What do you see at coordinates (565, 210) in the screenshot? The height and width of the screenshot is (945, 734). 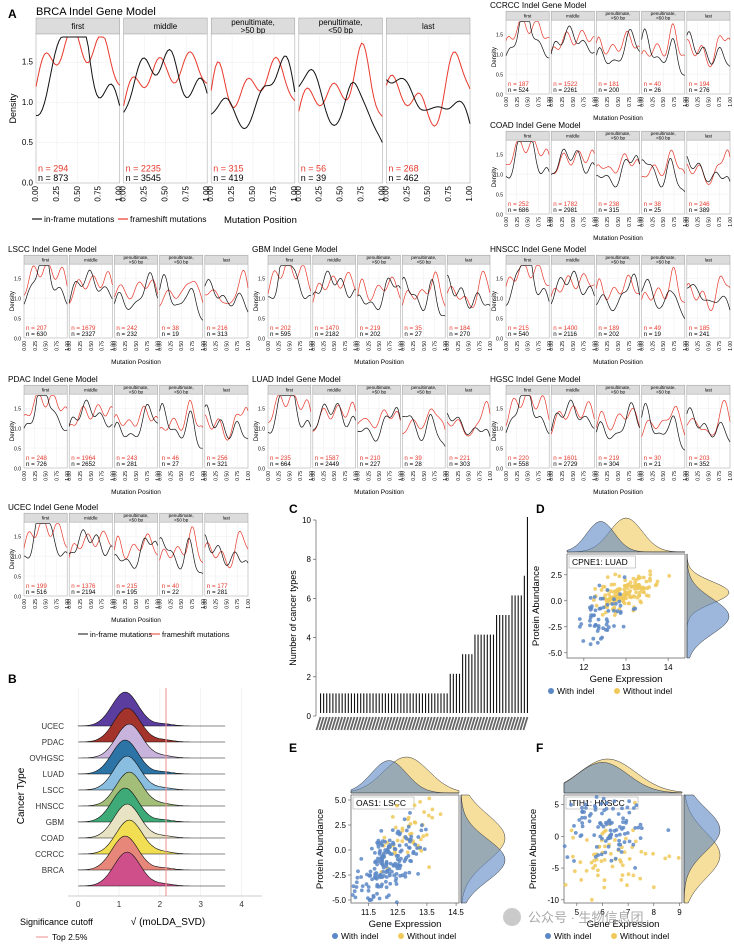 I see `inframe-count: n = 2981` at bounding box center [565, 210].